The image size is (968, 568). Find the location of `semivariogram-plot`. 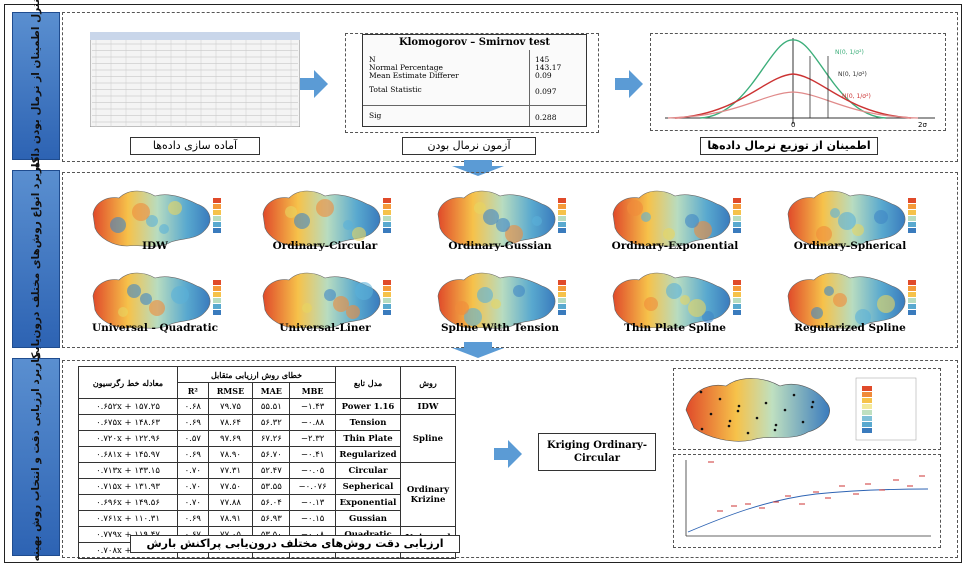

semivariogram-plot is located at coordinates (808, 498).